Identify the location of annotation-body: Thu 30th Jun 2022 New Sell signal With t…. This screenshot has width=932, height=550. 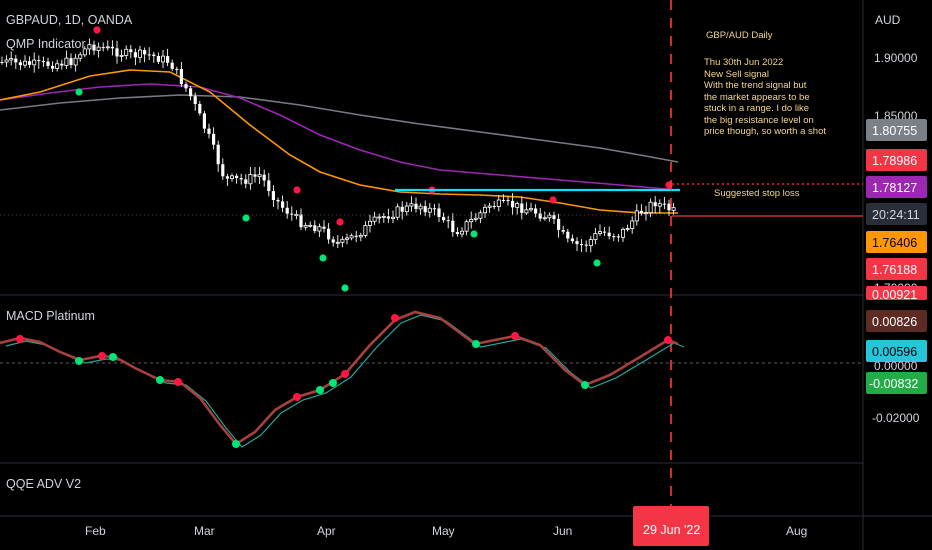
(765, 97).